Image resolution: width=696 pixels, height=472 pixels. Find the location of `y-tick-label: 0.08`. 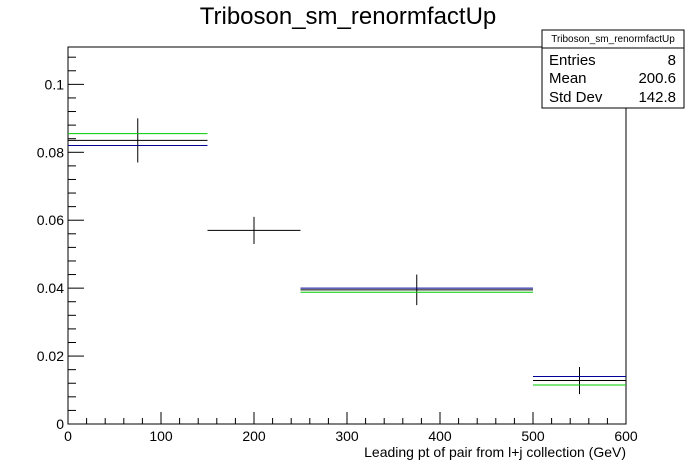

y-tick-label: 0.08 is located at coordinates (50, 152).